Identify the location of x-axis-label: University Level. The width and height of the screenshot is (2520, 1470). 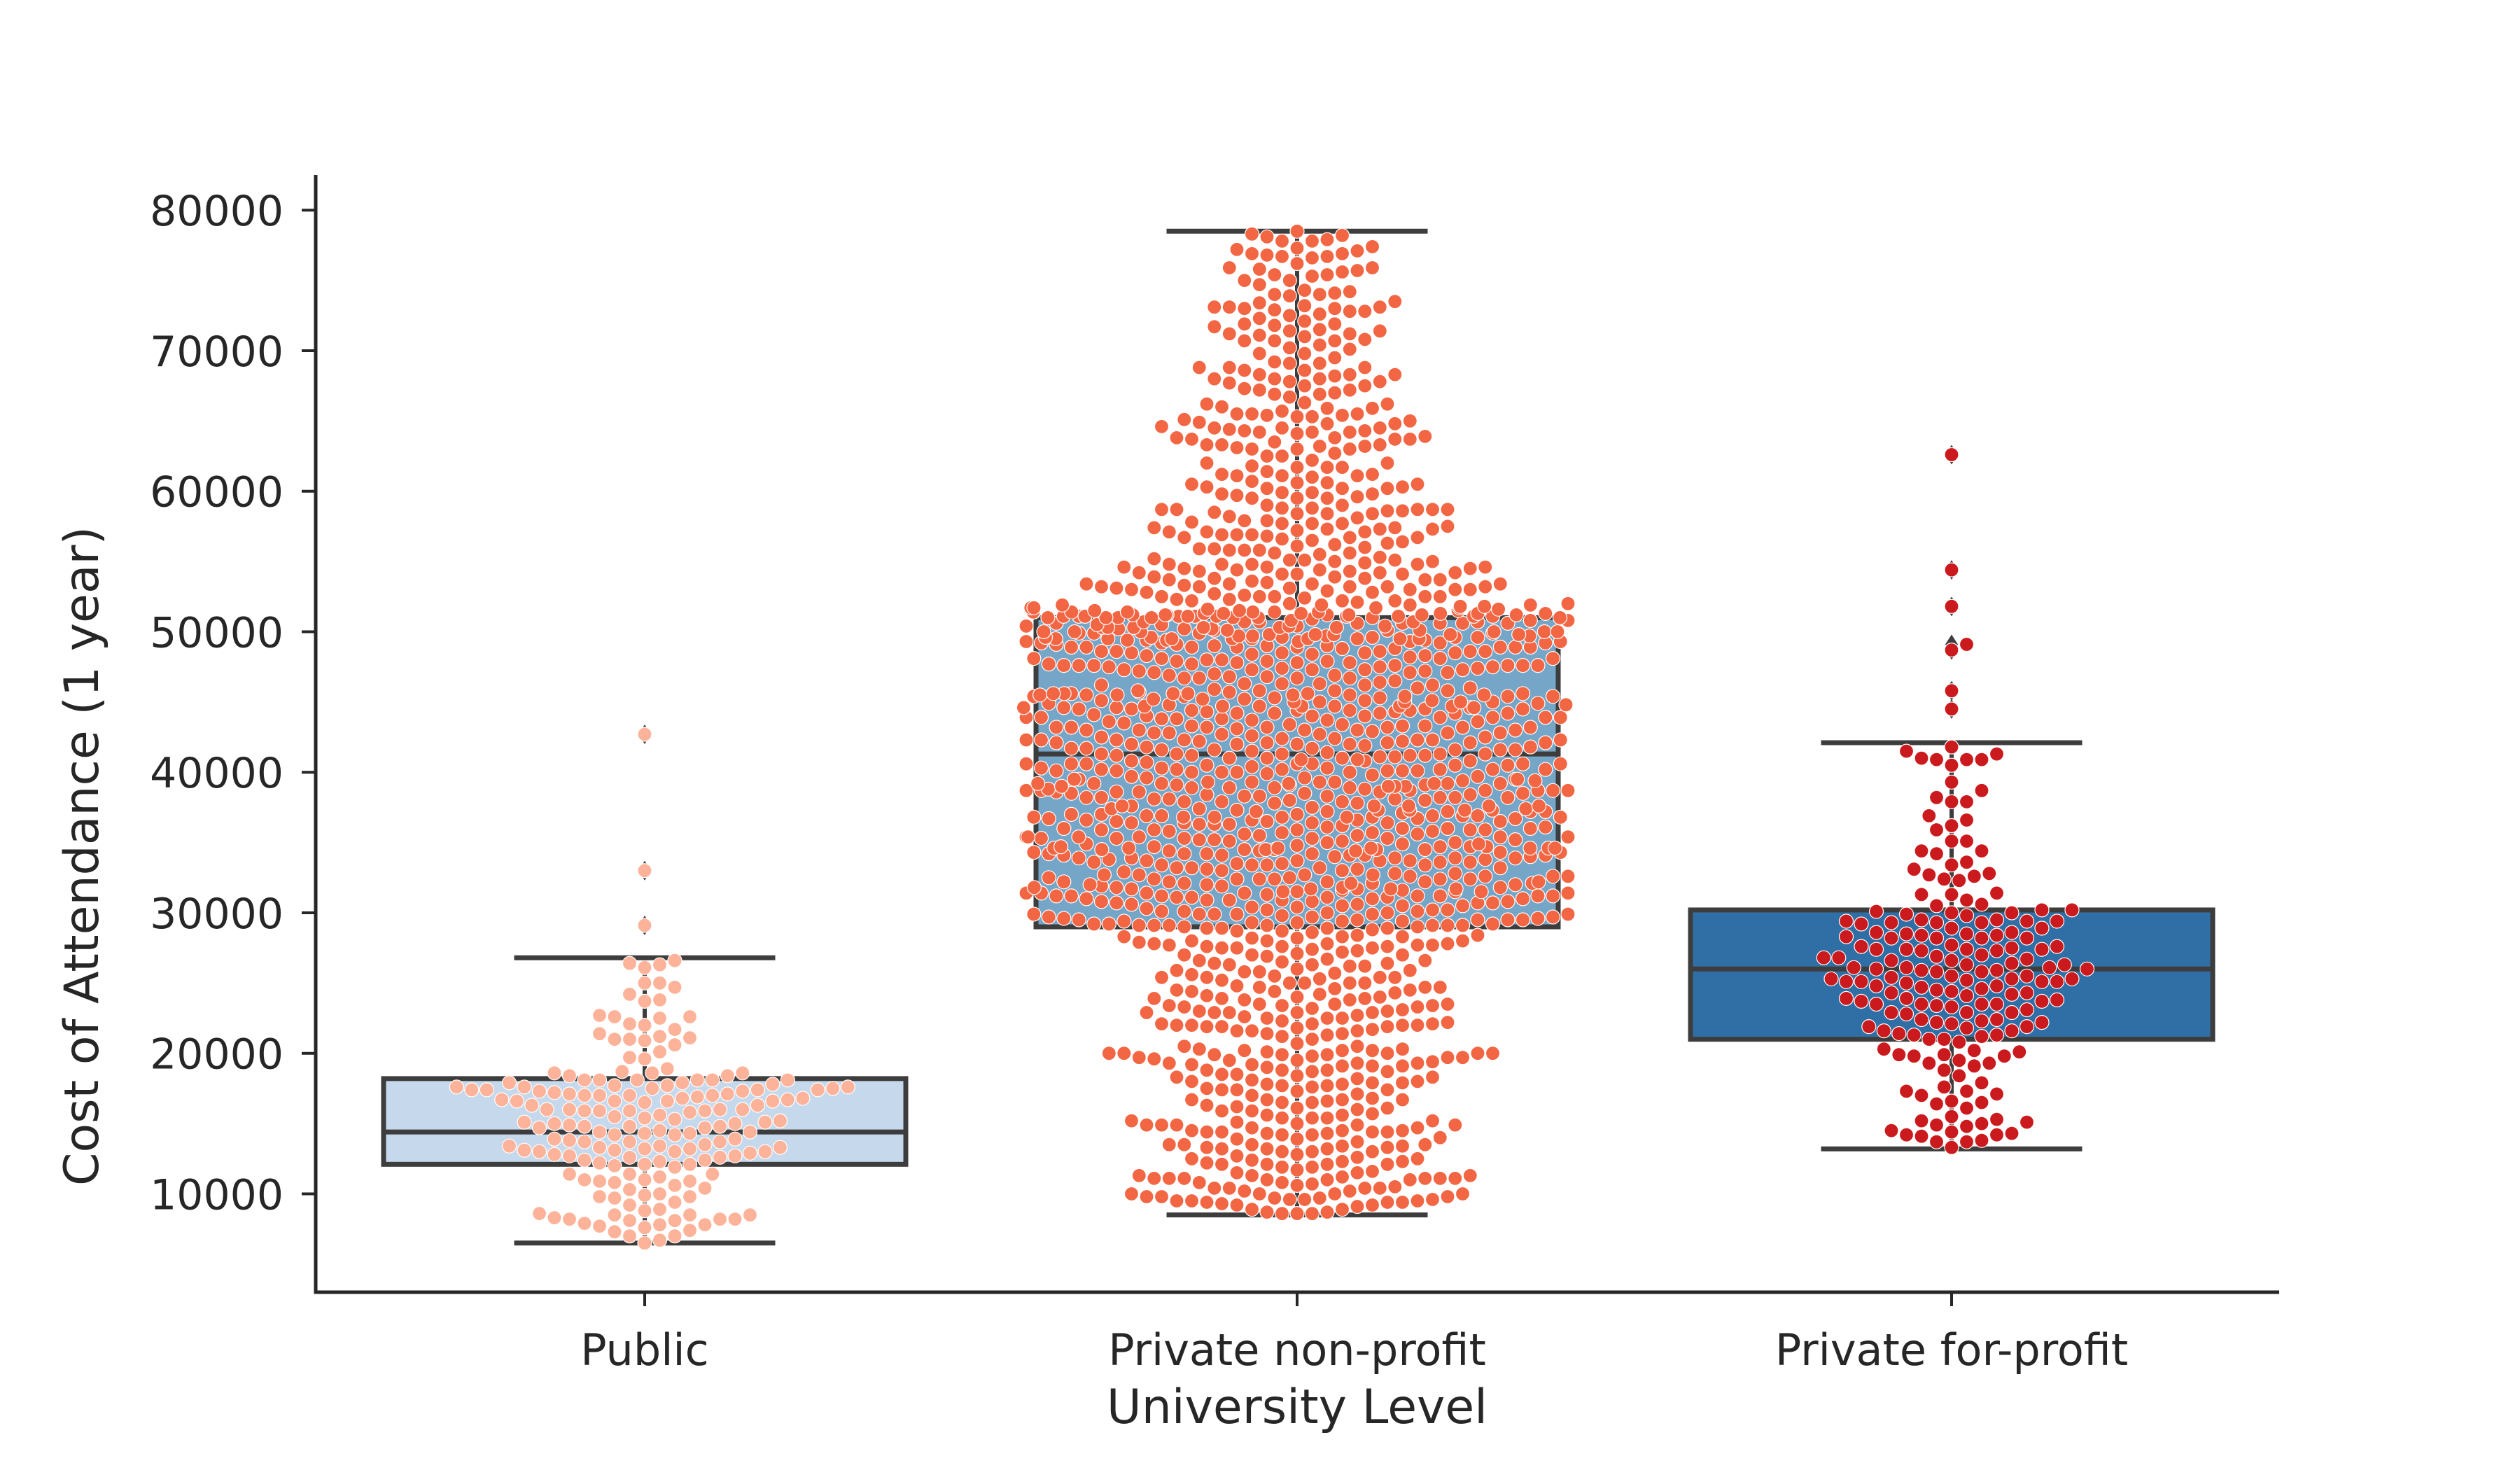
(1297, 1407).